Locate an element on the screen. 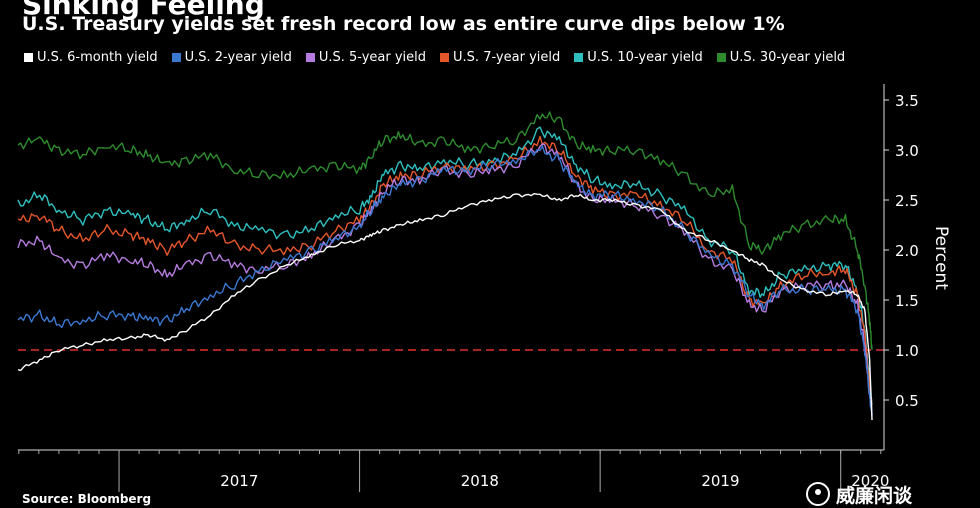 The width and height of the screenshot is (980, 508). legend-label: U.S. 2-year yield is located at coordinates (238, 57).